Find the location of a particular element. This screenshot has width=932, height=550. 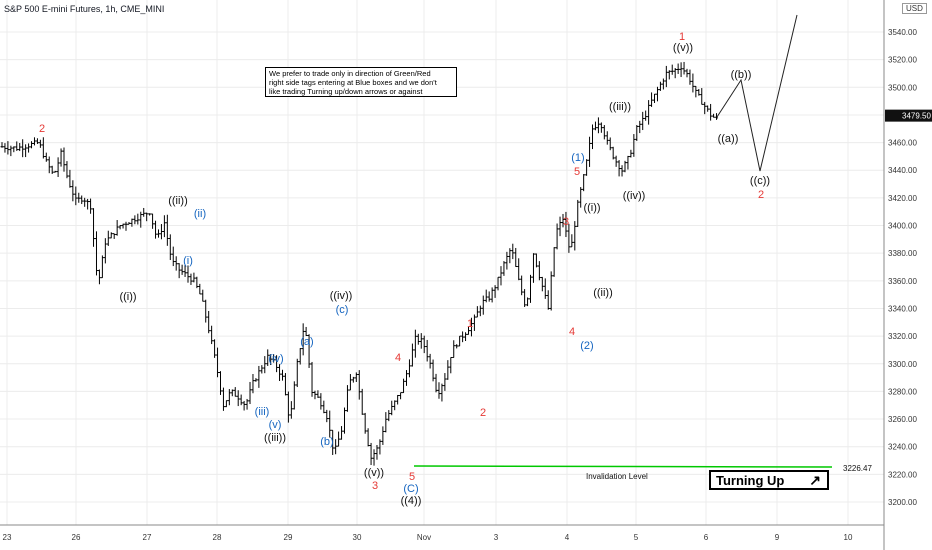

wave-label: (a) is located at coordinates (306, 342).